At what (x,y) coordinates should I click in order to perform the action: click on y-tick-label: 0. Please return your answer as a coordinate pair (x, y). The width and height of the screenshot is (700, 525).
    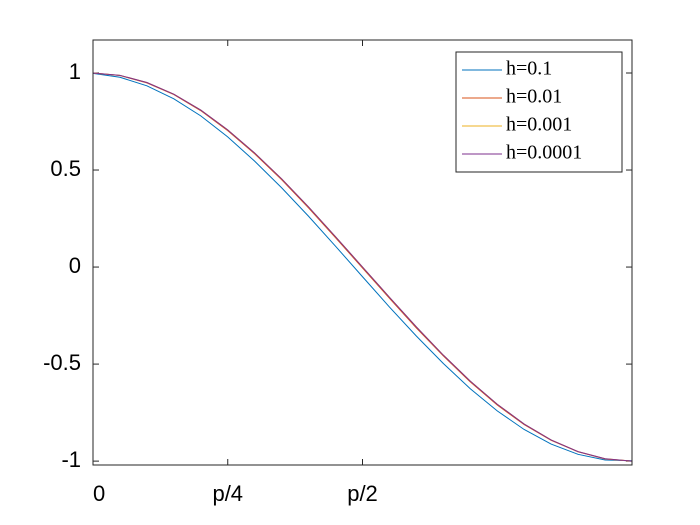
    Looking at the image, I should click on (75, 265).